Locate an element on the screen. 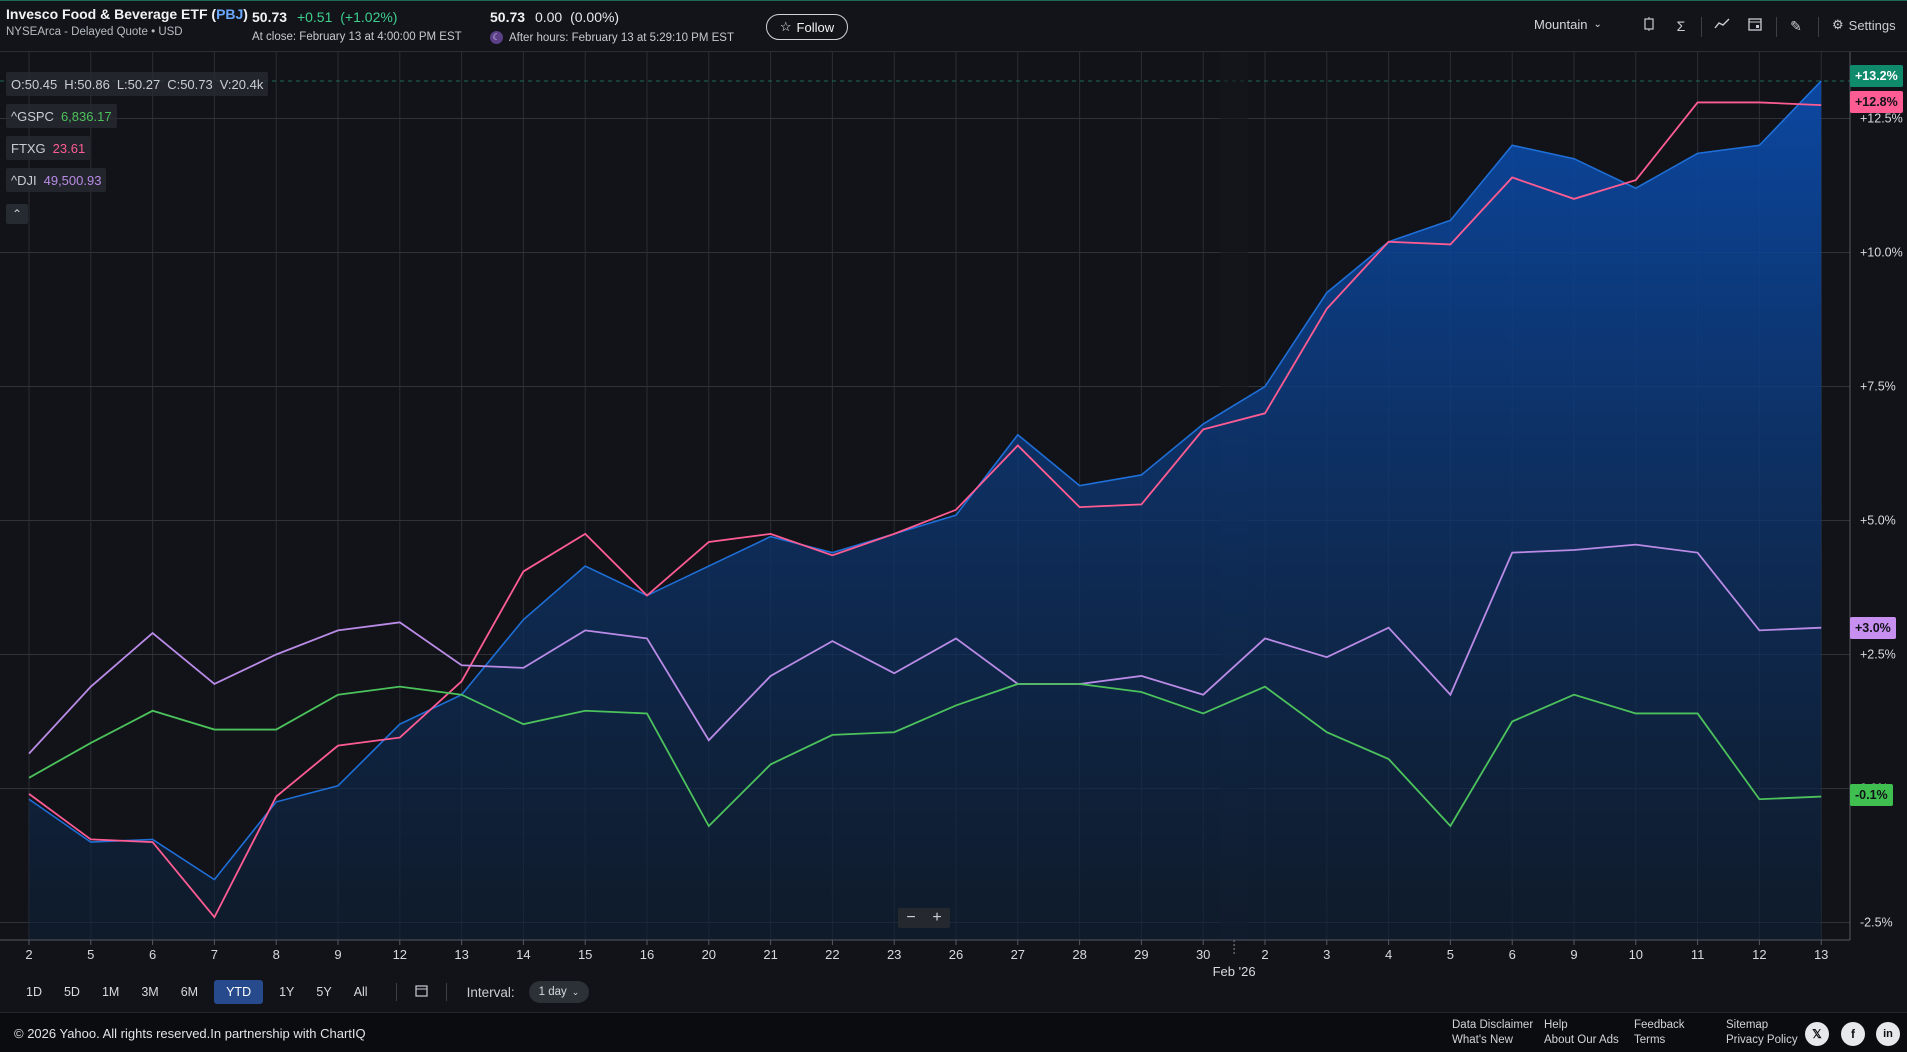 This screenshot has height=1052, width=1907. footer-link-data-disclaimer: Data Disclaimer is located at coordinates (1493, 1025).